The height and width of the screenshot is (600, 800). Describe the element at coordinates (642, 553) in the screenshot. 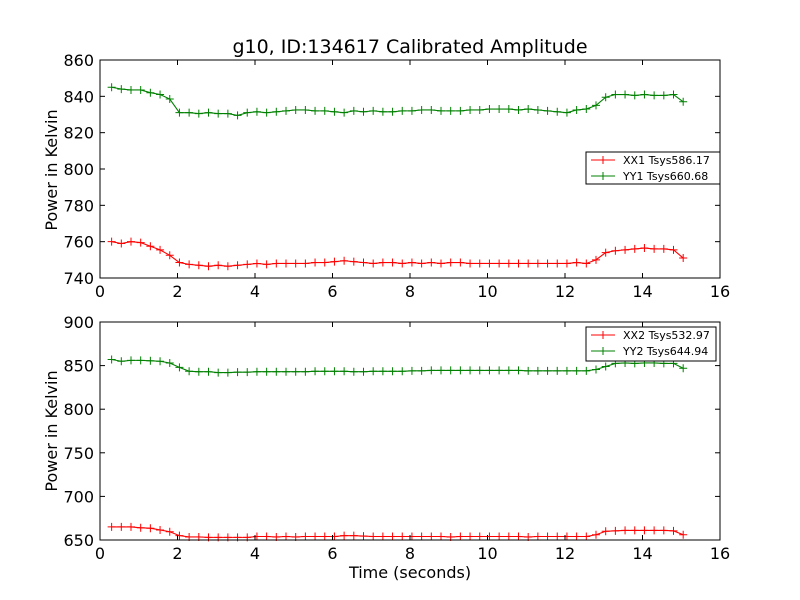

I see `bottom-x-tick-label: 14` at that location.